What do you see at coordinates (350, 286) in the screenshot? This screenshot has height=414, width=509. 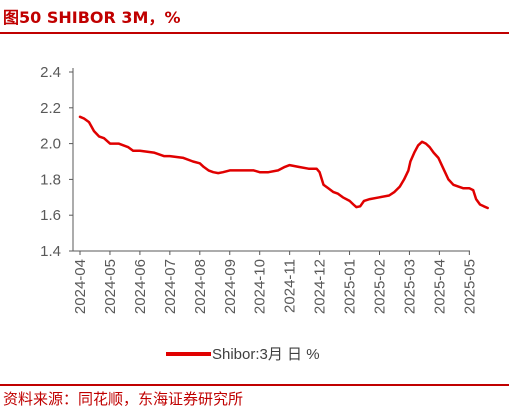 I see `x-tick-label: 2025-01` at bounding box center [350, 286].